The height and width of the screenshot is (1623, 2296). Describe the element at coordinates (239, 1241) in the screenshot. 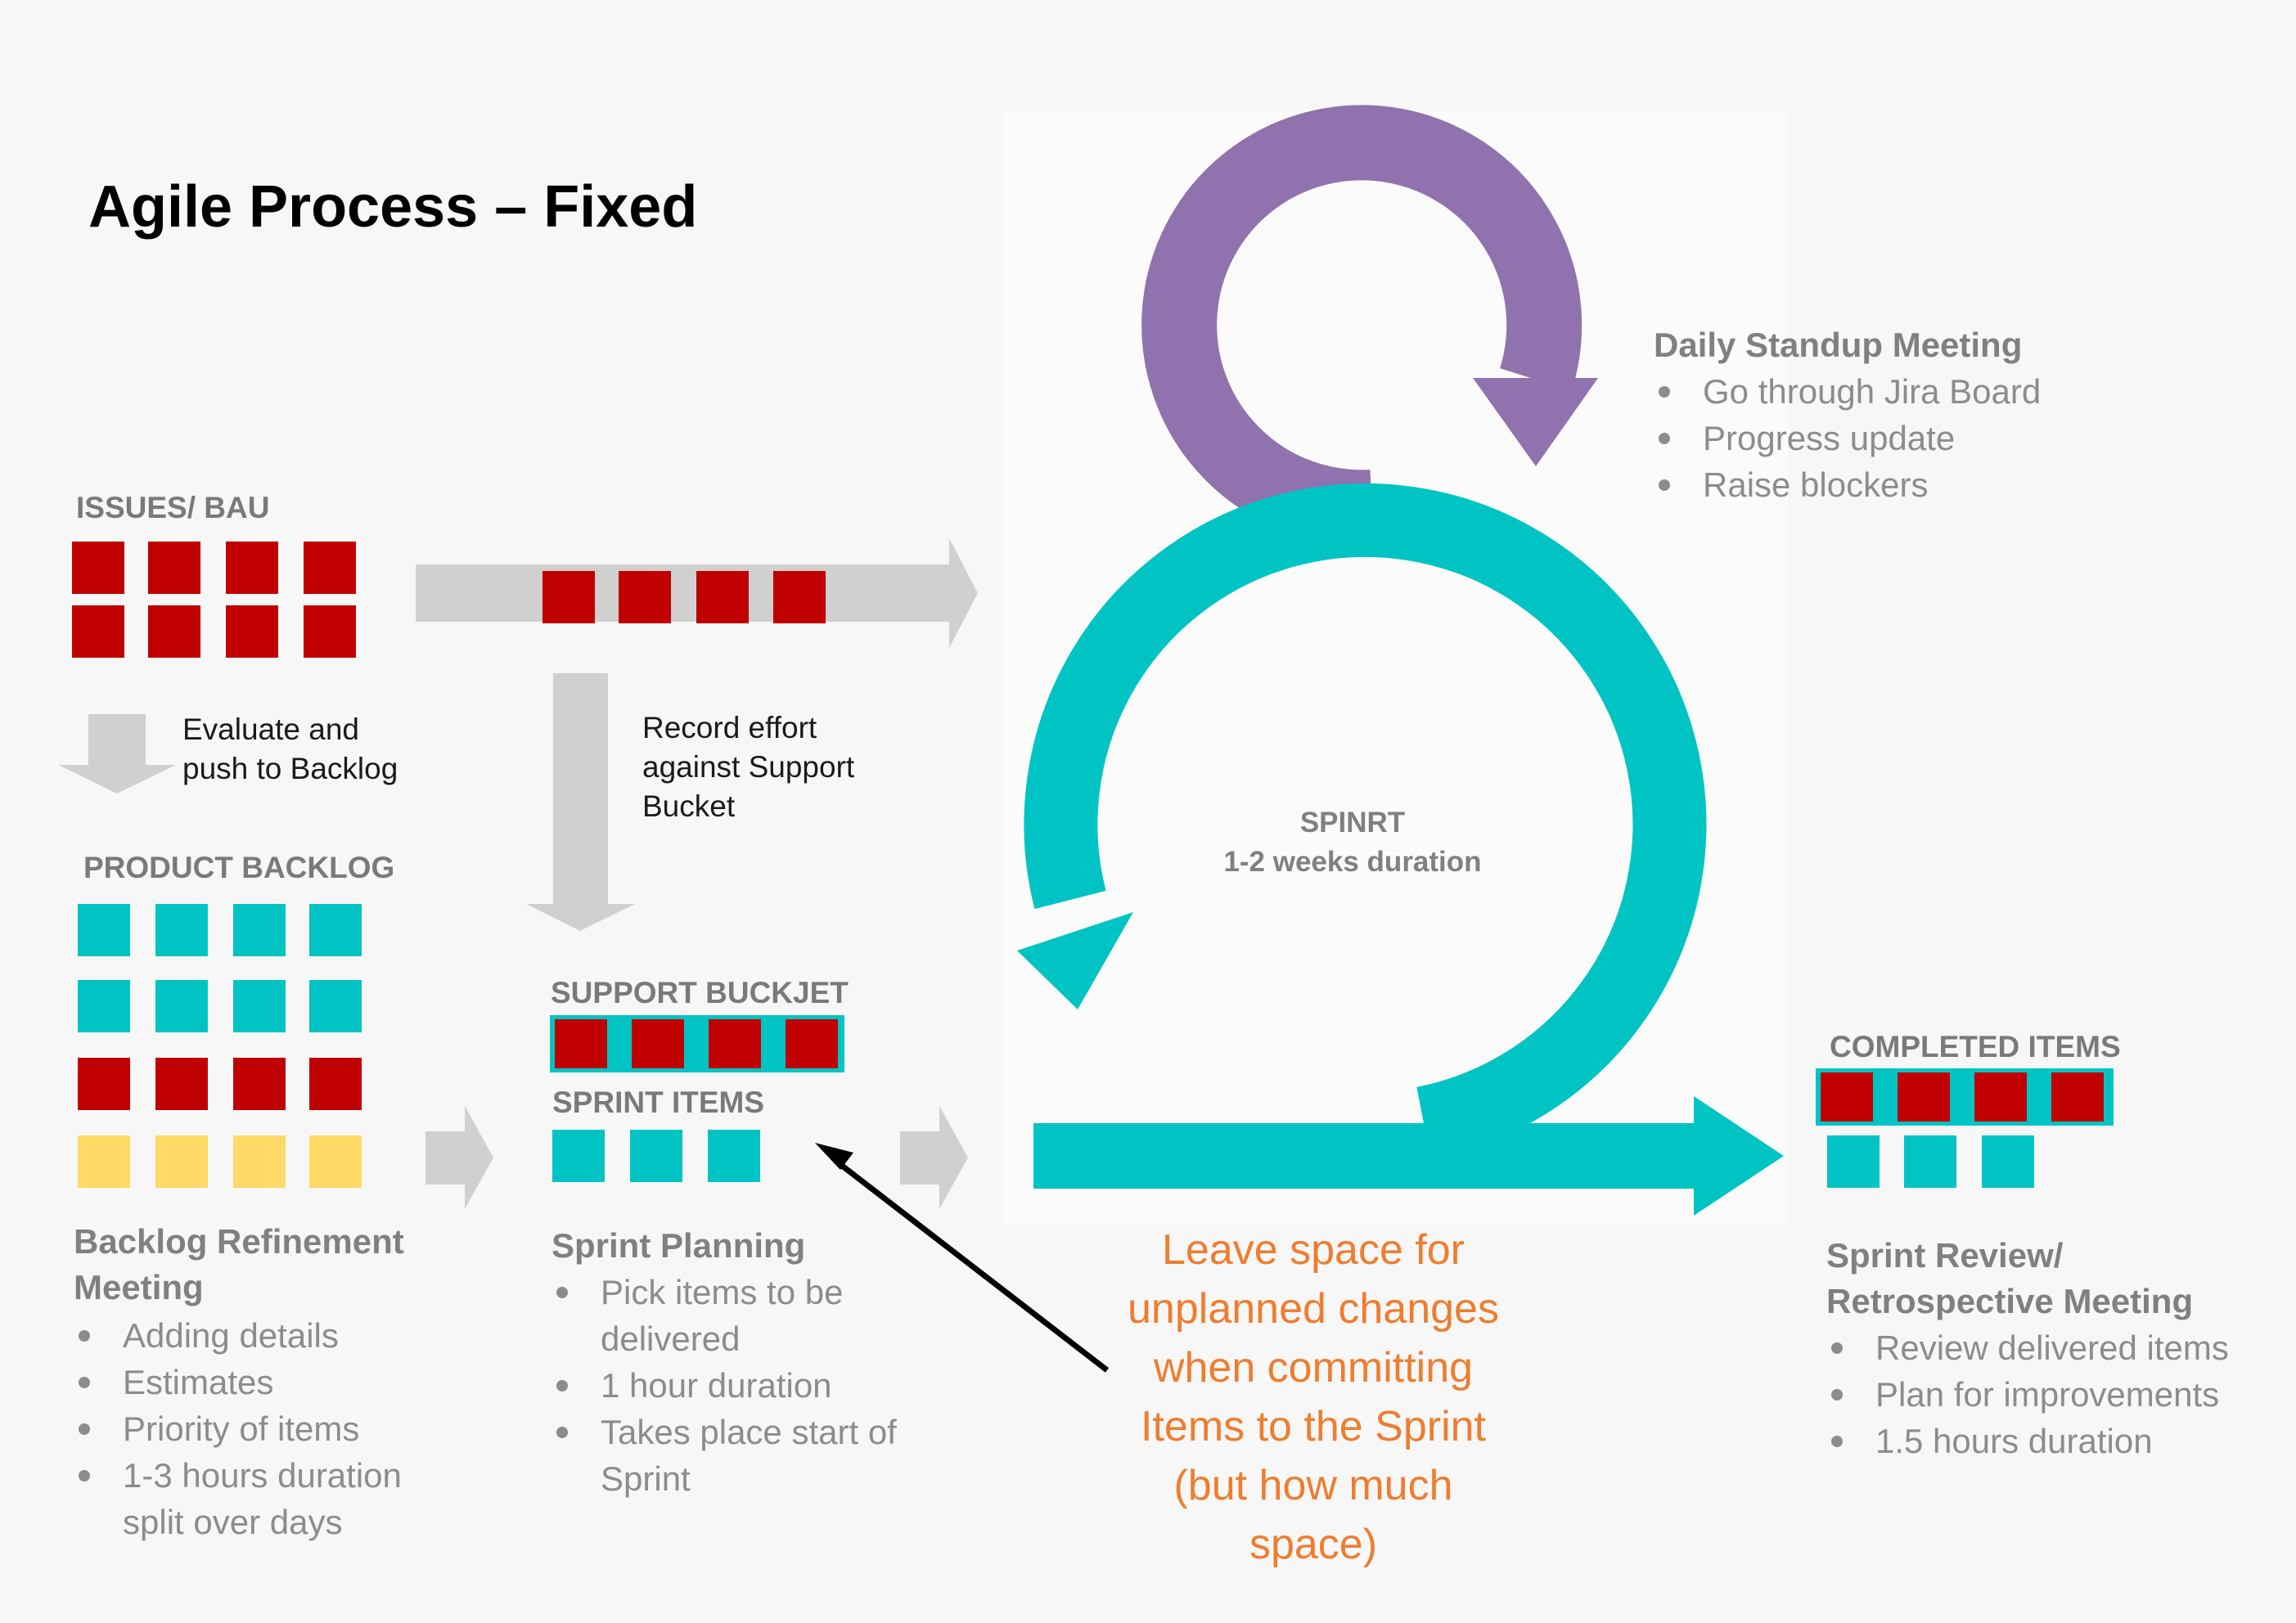

I see `title-line: Backlog Refinement` at that location.